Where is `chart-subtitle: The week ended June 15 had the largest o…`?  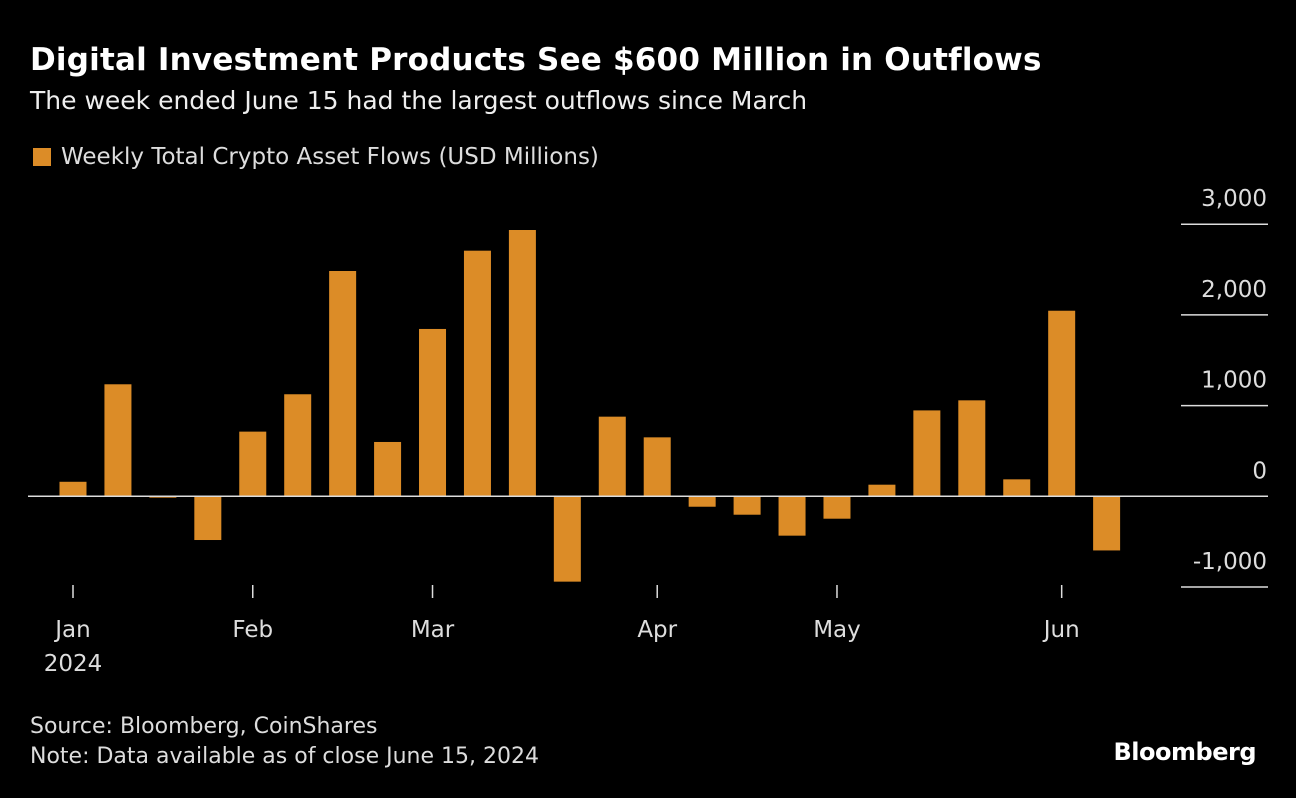
chart-subtitle: The week ended June 15 had the largest o… is located at coordinates (419, 100).